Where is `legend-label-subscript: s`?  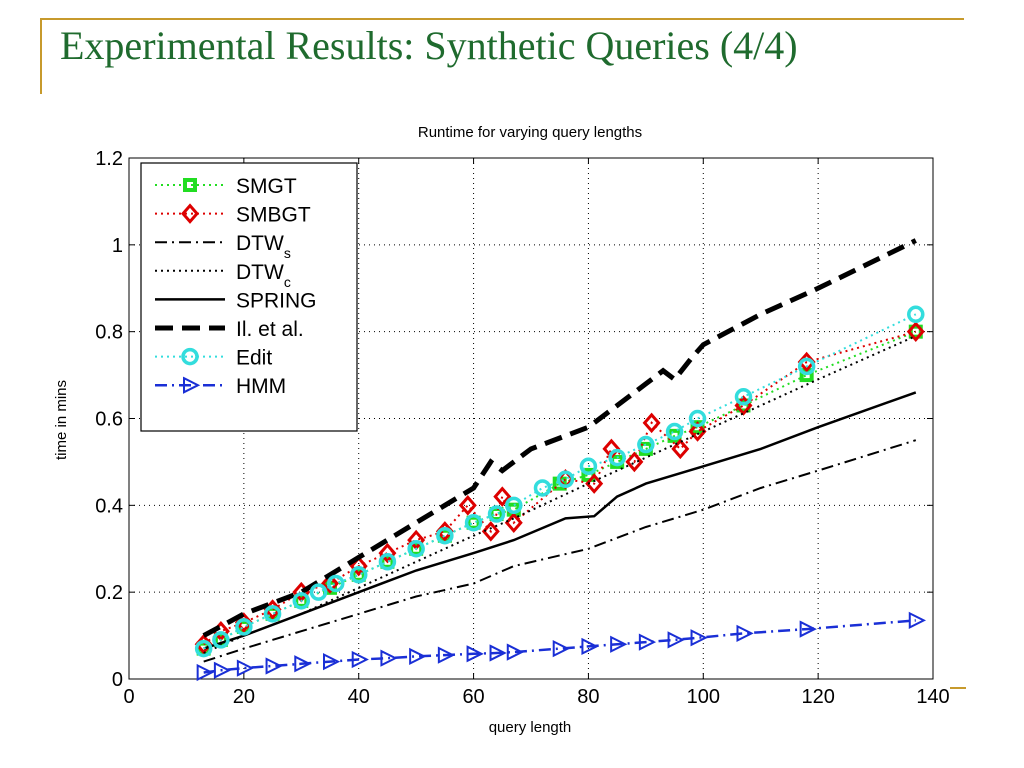
legend-label-subscript: s is located at coordinates (287, 253).